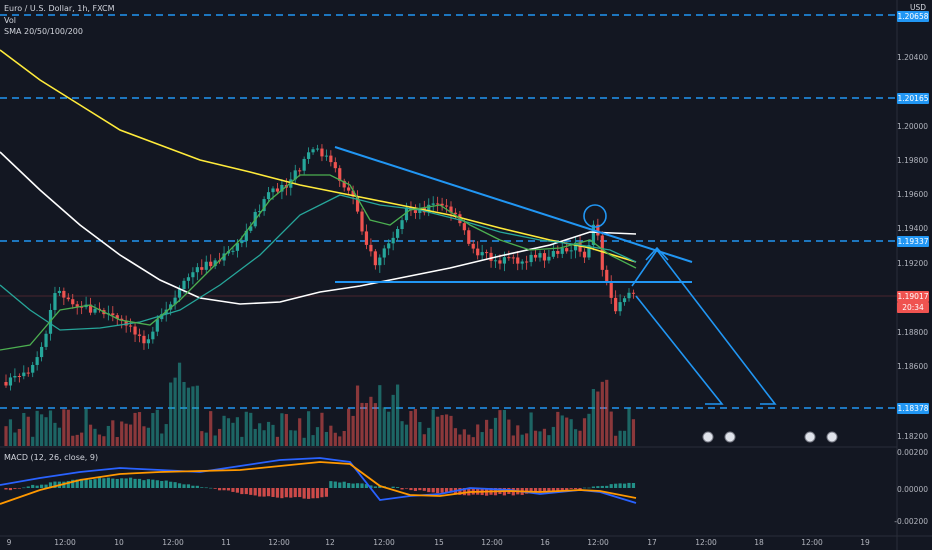 The width and height of the screenshot is (932, 550). What do you see at coordinates (43, 31) in the screenshot?
I see `sma-indicator-label: SMA 20/50/100/200` at bounding box center [43, 31].